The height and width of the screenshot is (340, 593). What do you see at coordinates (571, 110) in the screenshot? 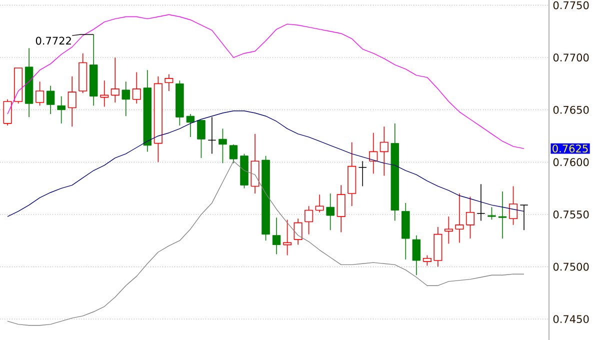
I see `y-tick-label: 0.7650` at bounding box center [571, 110].